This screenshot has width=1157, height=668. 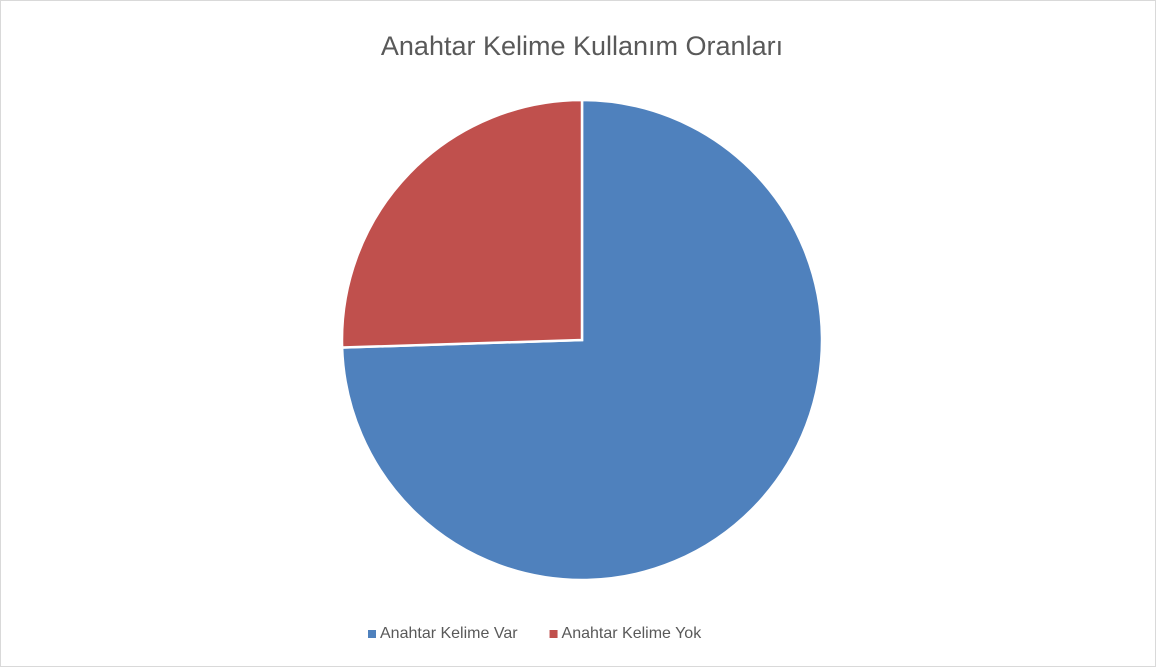 I want to click on legend-label: Anahtar Kelime Yok, so click(x=632, y=633).